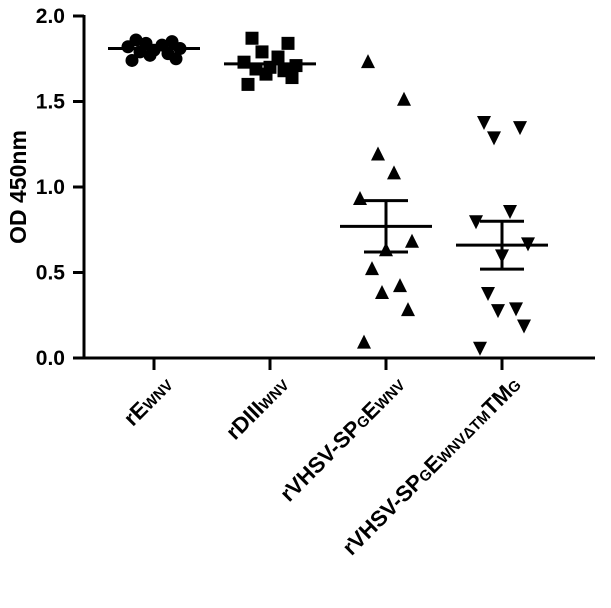 Image resolution: width=611 pixels, height=608 pixels. Describe the element at coordinates (50, 358) in the screenshot. I see `y-tick-label: 0.0` at that location.